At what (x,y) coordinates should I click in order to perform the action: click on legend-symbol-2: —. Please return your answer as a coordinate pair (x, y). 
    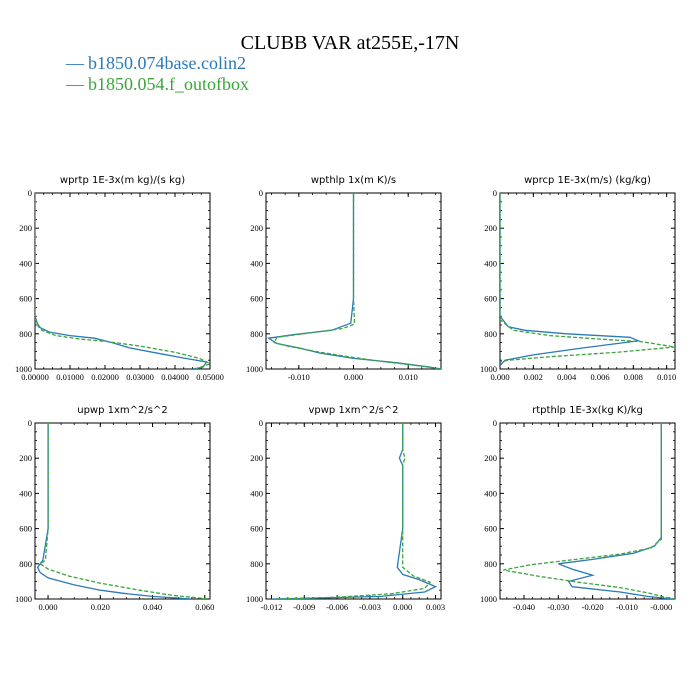
    Looking at the image, I should click on (75, 84).